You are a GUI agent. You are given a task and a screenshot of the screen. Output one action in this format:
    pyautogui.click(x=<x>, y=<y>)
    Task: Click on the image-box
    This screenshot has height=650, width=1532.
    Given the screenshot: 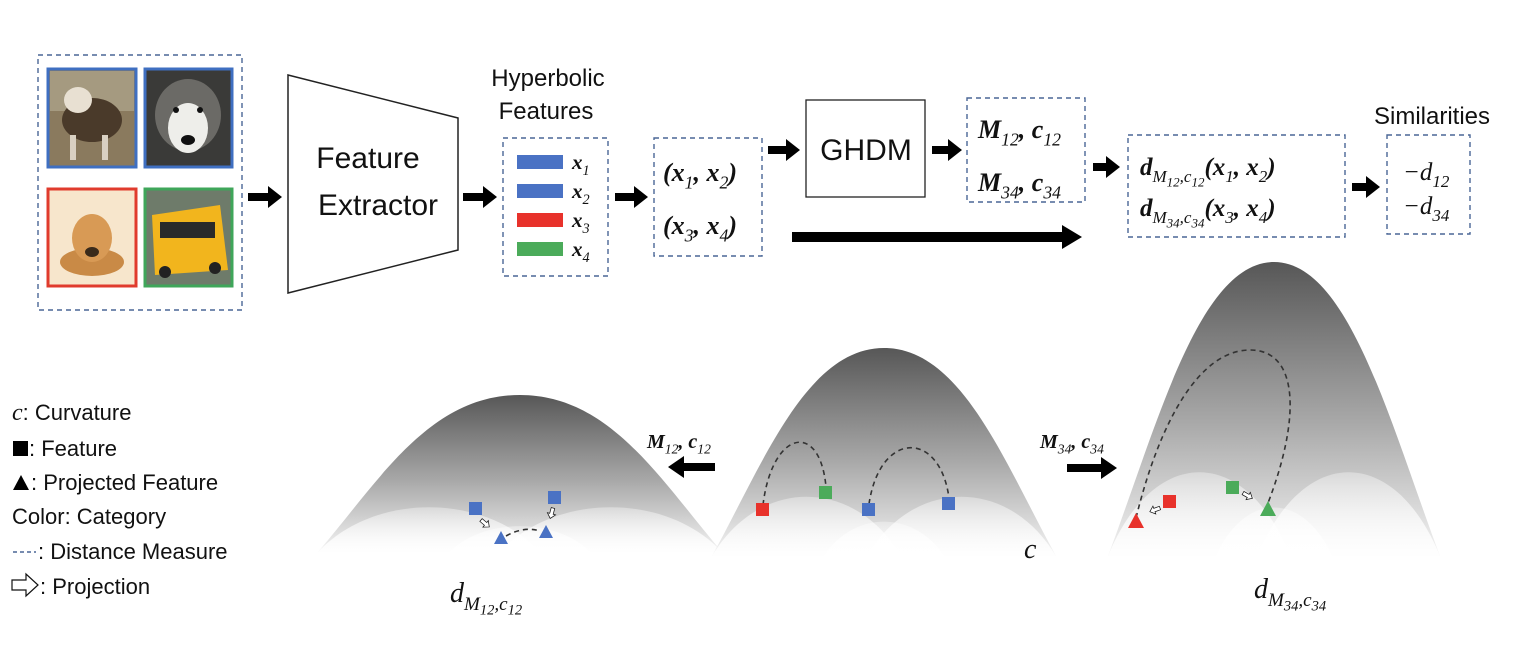 What is the action you would take?
    pyautogui.click(x=140, y=182)
    